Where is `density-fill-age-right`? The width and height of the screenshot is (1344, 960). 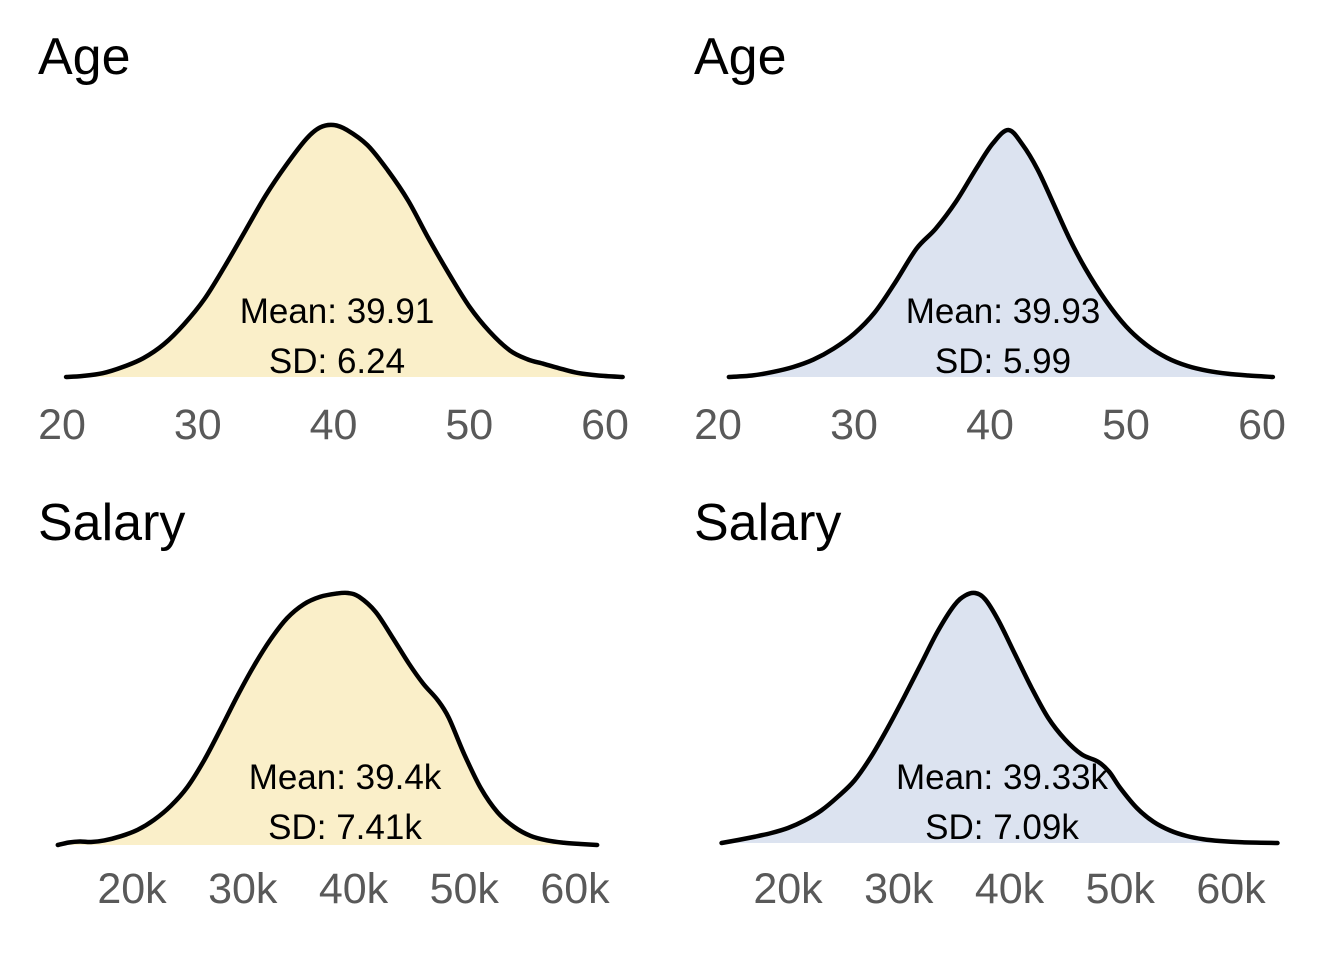
density-fill-age-right is located at coordinates (1000, 253).